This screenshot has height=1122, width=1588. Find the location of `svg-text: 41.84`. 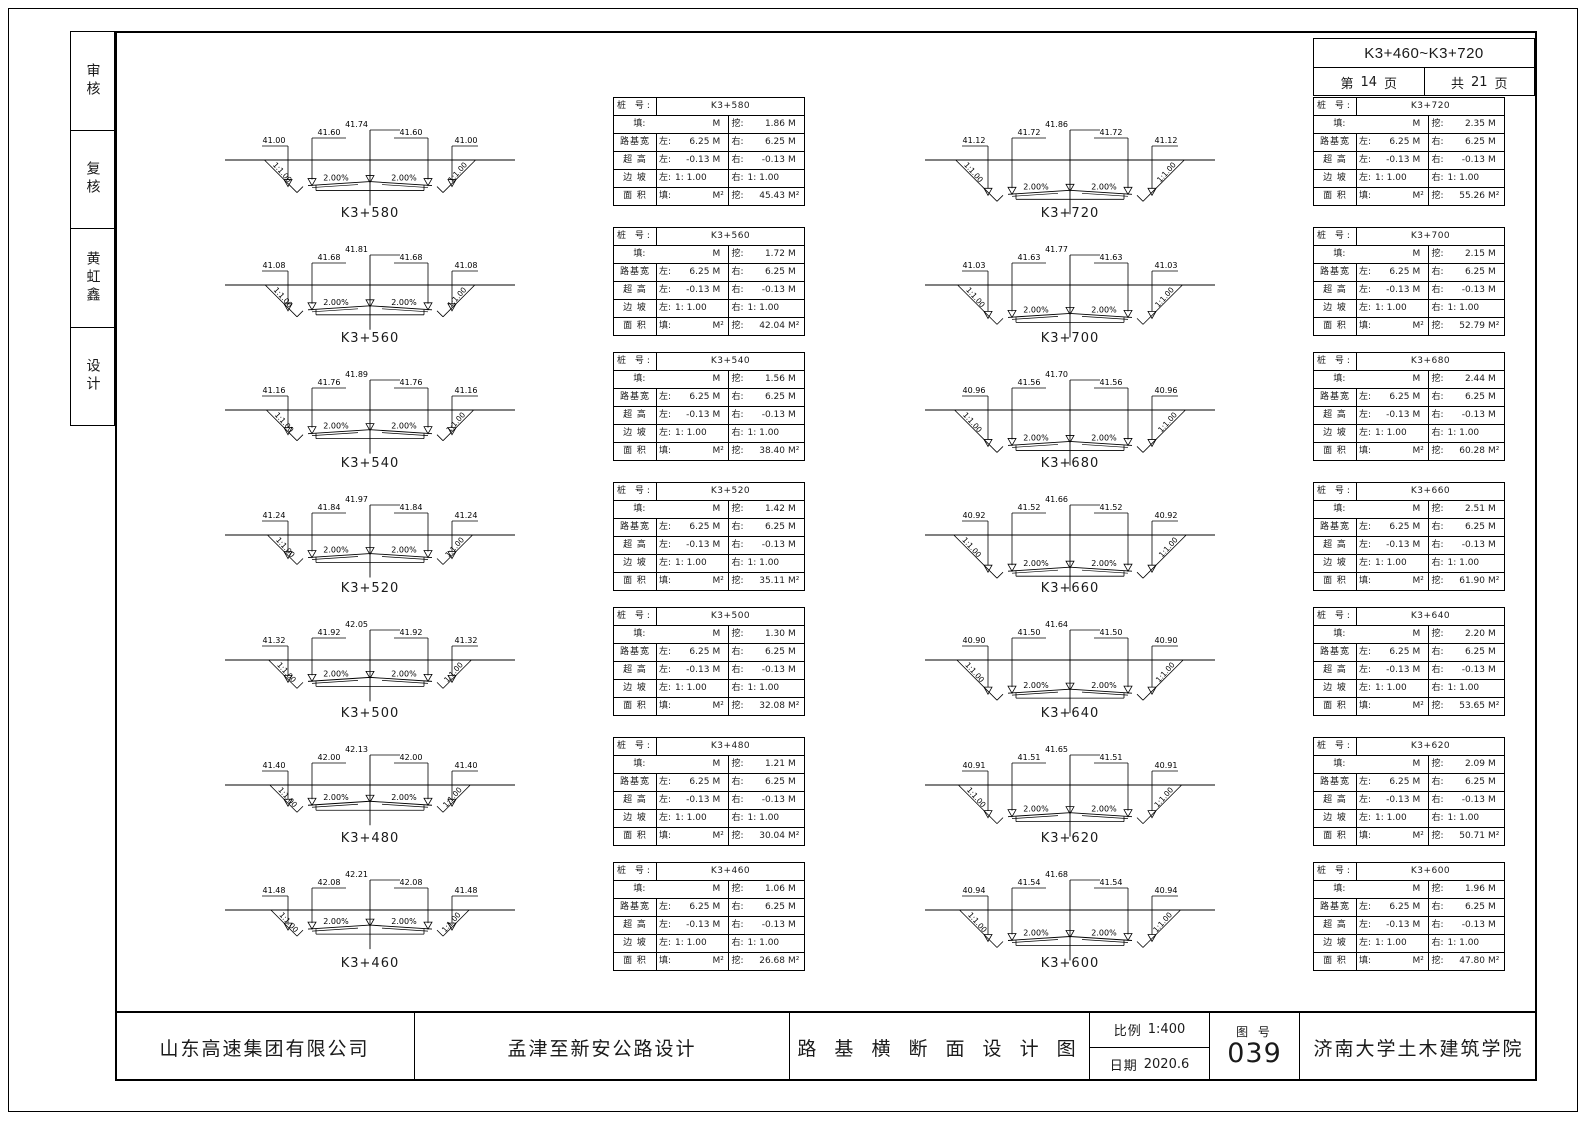

svg-text: 41.84 is located at coordinates (411, 507).